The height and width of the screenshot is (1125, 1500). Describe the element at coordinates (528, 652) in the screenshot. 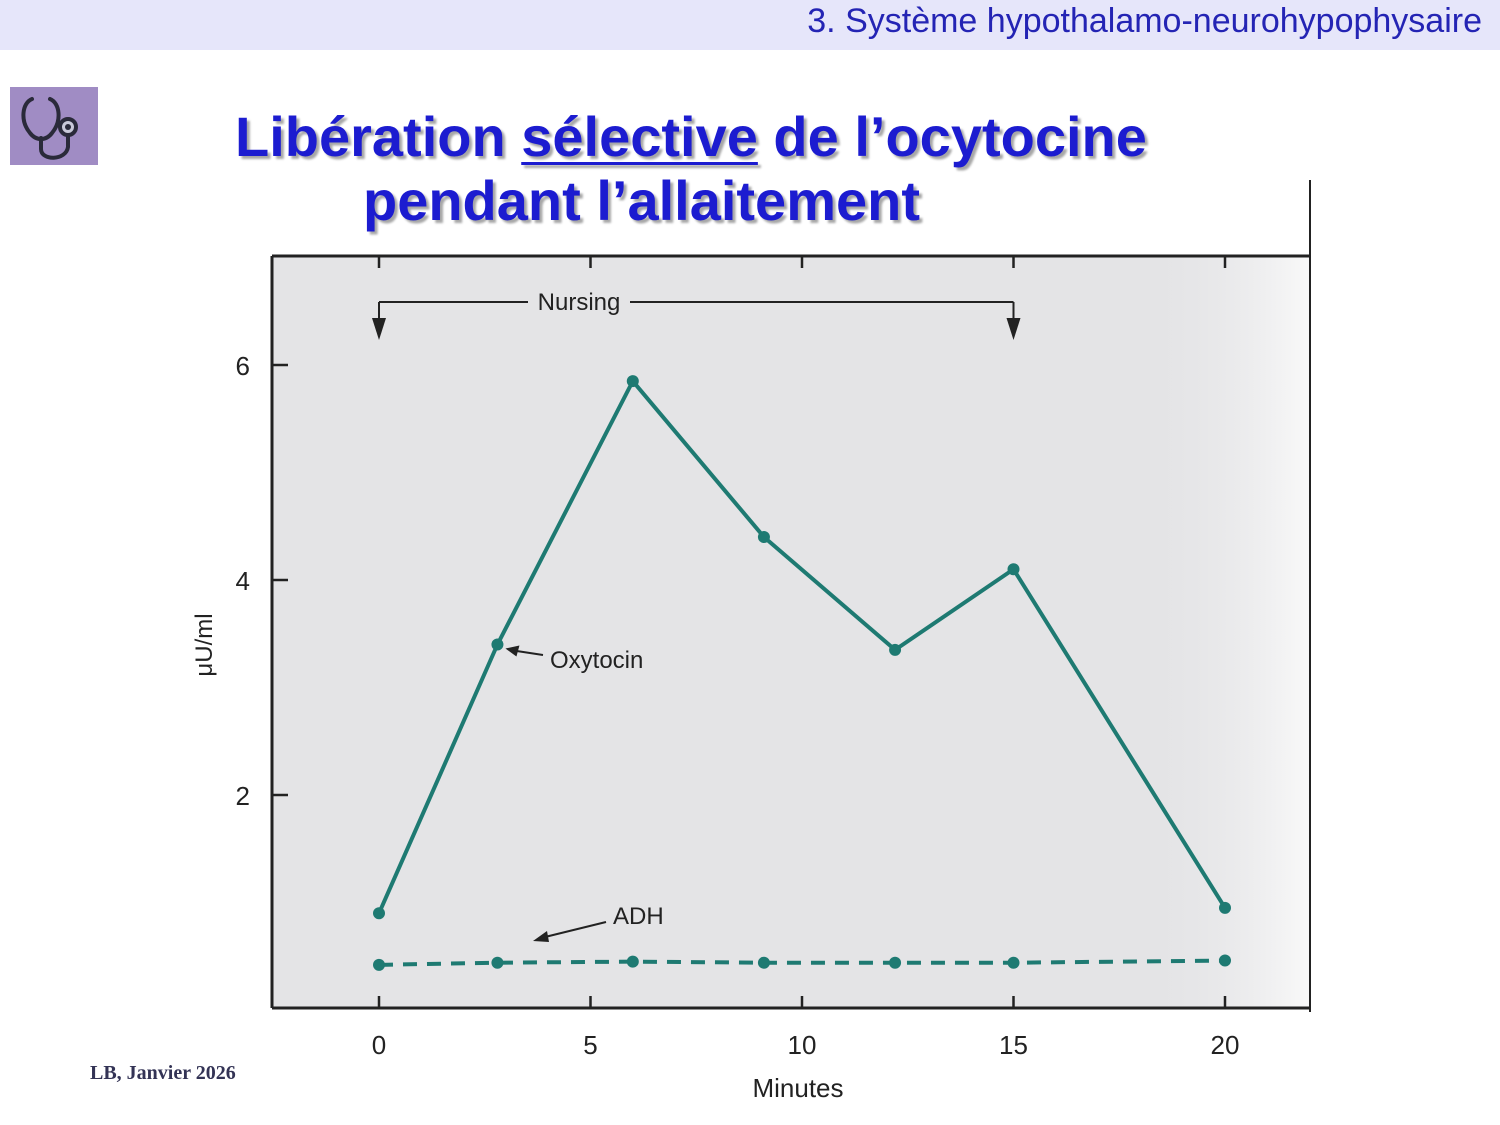

I see `oxytocin-pointer-line` at that location.